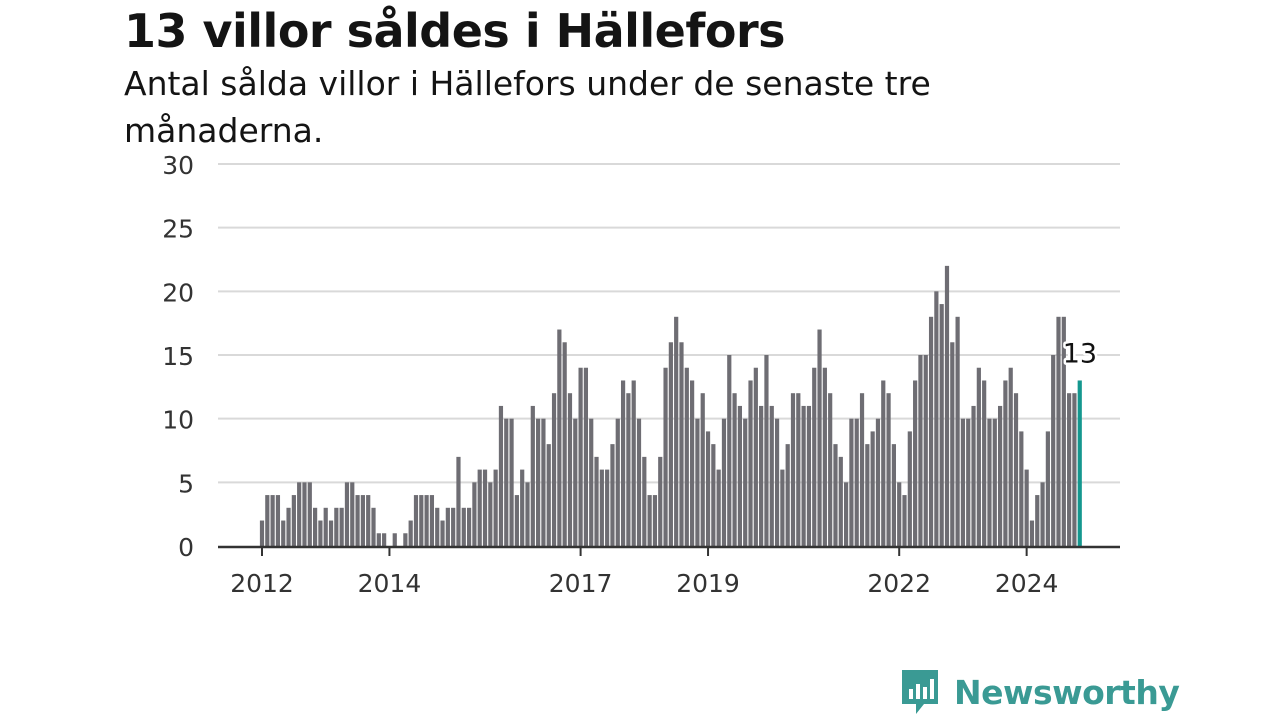  I want to click on y-tick-label: 5, so click(186, 483).